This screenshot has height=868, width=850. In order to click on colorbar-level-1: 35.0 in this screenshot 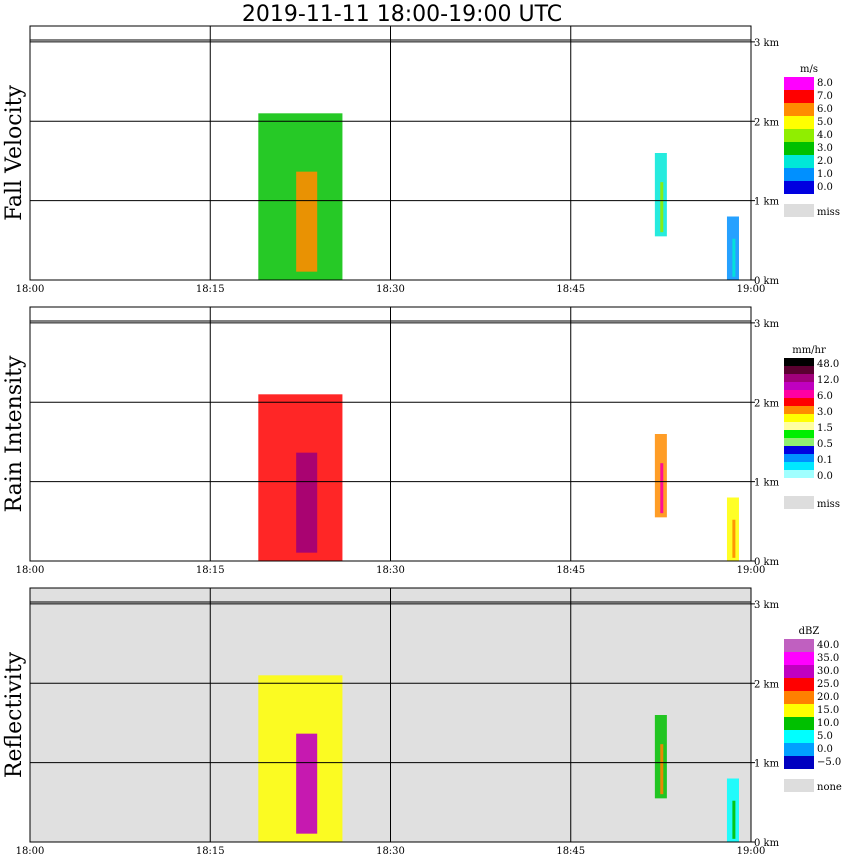, I will do `click(828, 658)`.